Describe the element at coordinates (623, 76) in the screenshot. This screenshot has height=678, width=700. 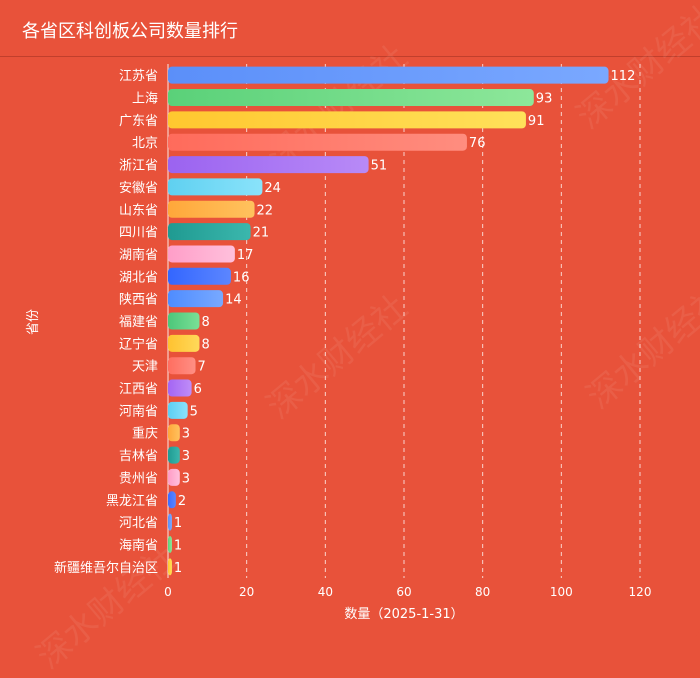
I see `data-label: 112` at that location.